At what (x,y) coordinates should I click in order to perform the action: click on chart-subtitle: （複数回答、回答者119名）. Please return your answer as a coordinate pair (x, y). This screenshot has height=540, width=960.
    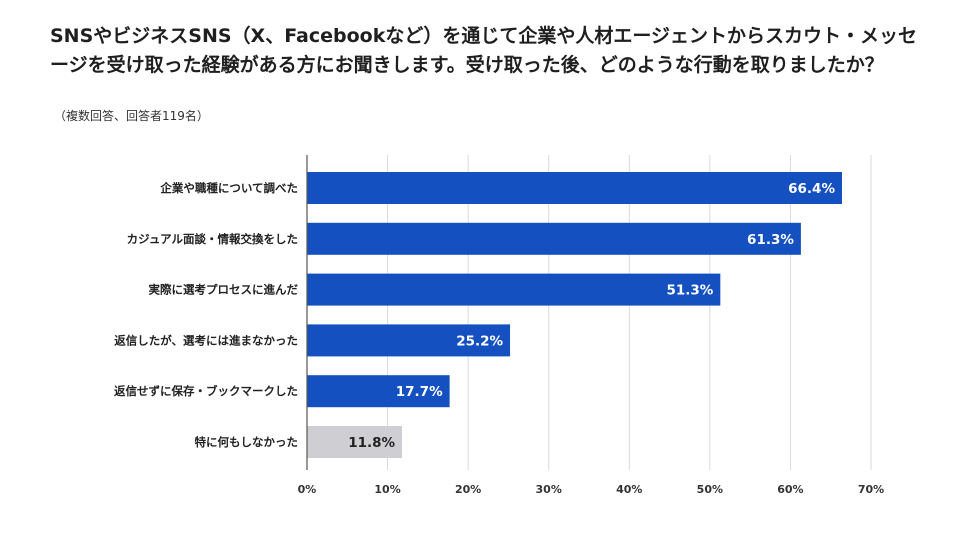
    Looking at the image, I should click on (131, 116).